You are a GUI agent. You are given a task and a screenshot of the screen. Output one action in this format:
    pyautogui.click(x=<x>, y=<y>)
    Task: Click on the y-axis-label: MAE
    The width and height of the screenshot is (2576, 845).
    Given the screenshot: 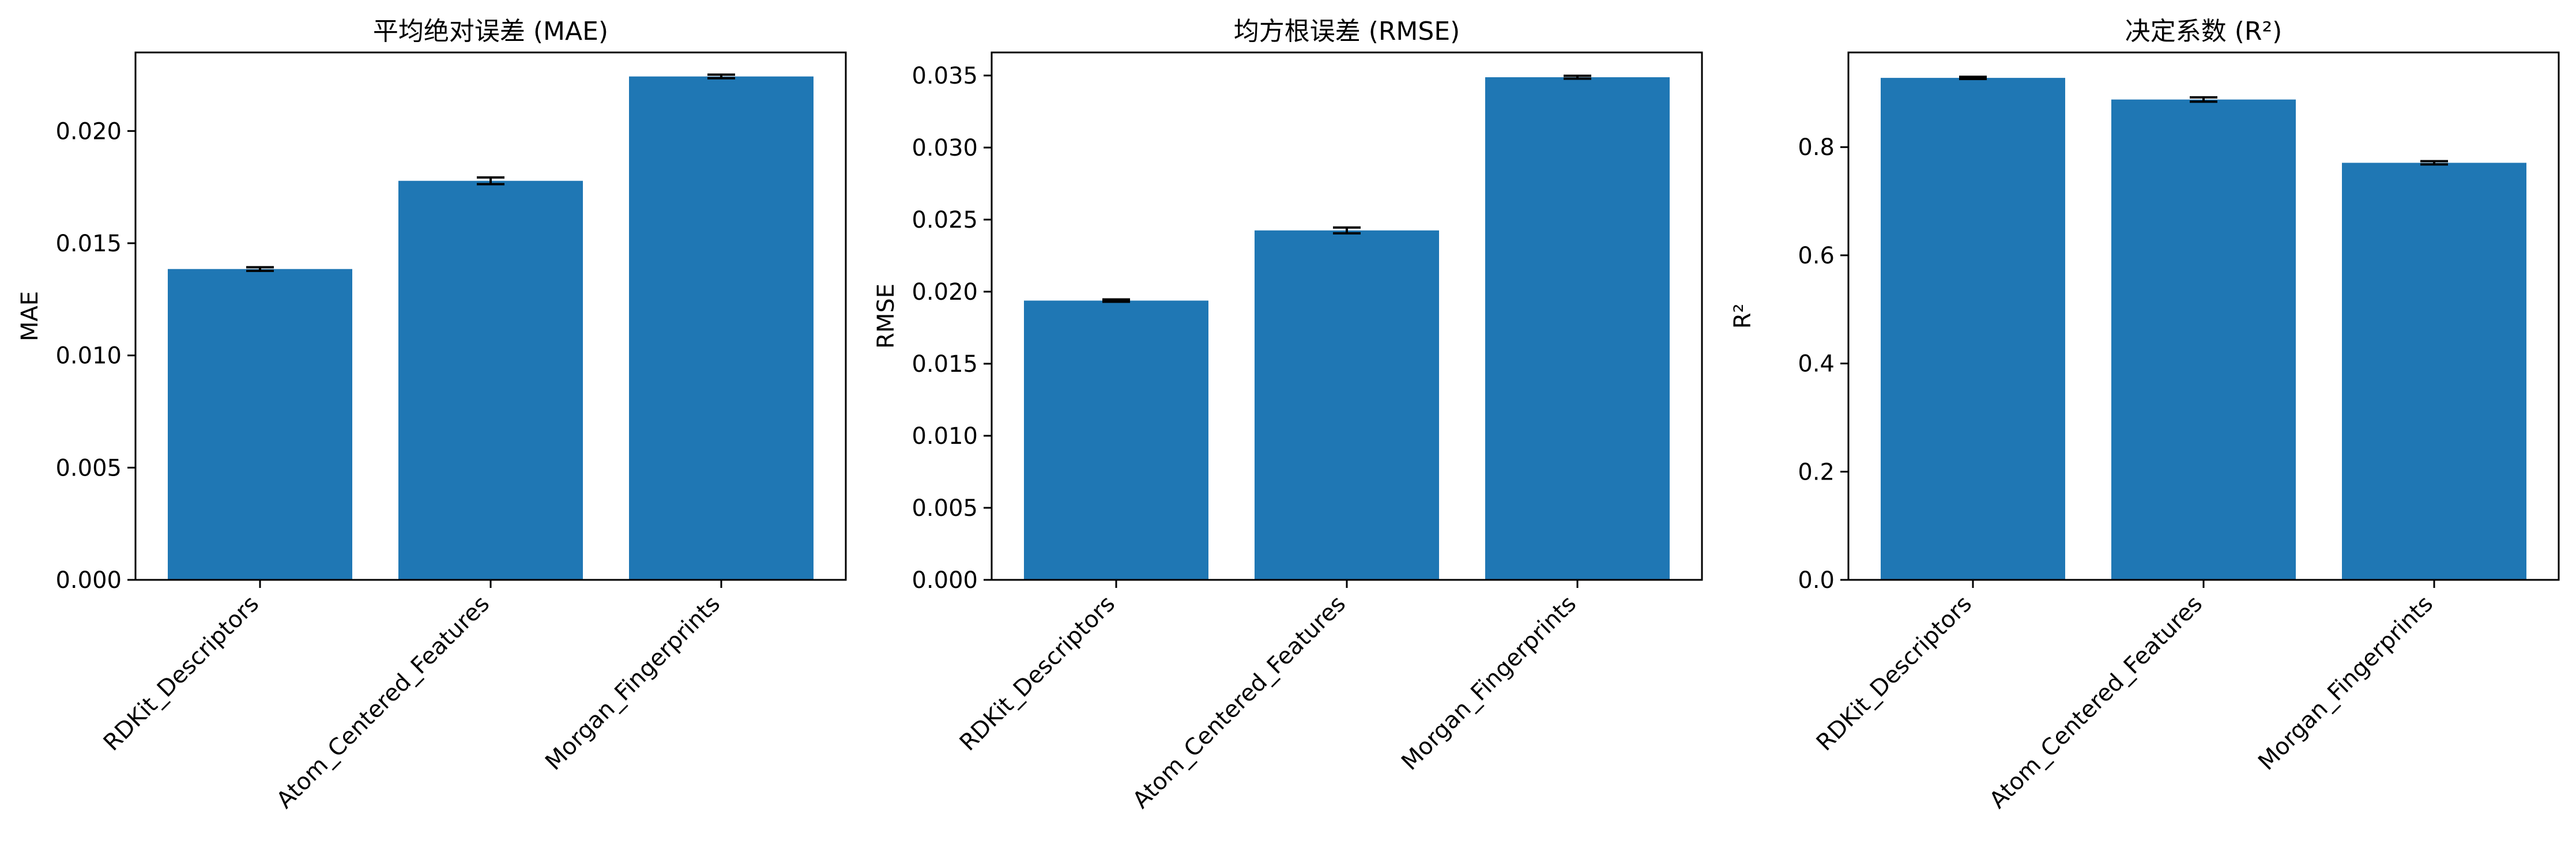 What is the action you would take?
    pyautogui.click(x=30, y=316)
    